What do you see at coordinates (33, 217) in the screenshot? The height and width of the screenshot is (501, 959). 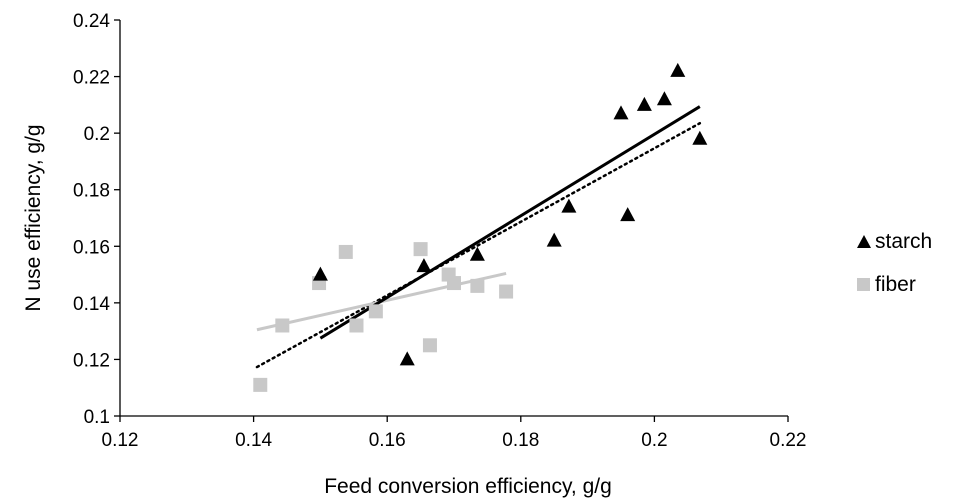 I see `y-axis-title: N use efficiency, g/g` at bounding box center [33, 217].